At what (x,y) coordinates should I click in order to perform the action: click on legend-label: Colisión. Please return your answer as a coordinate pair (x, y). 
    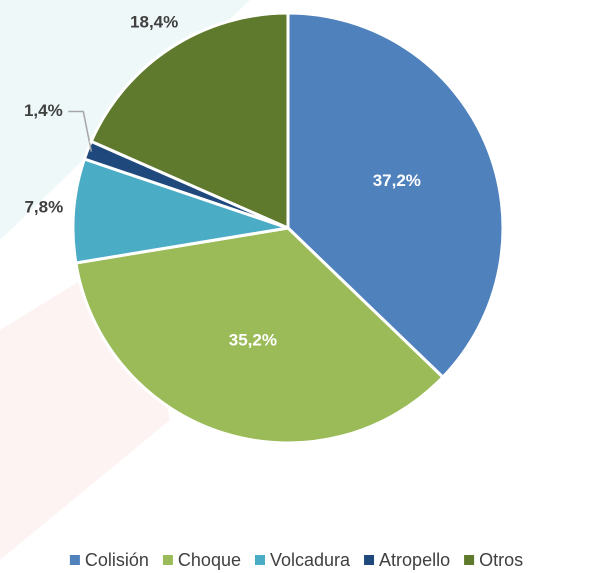
    Looking at the image, I should click on (117, 560).